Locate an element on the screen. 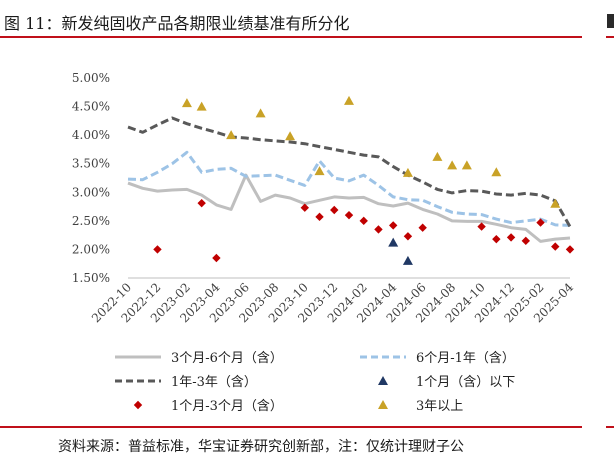 This screenshot has height=468, width=614. legend-item-5: 3年以上 is located at coordinates (420, 406).